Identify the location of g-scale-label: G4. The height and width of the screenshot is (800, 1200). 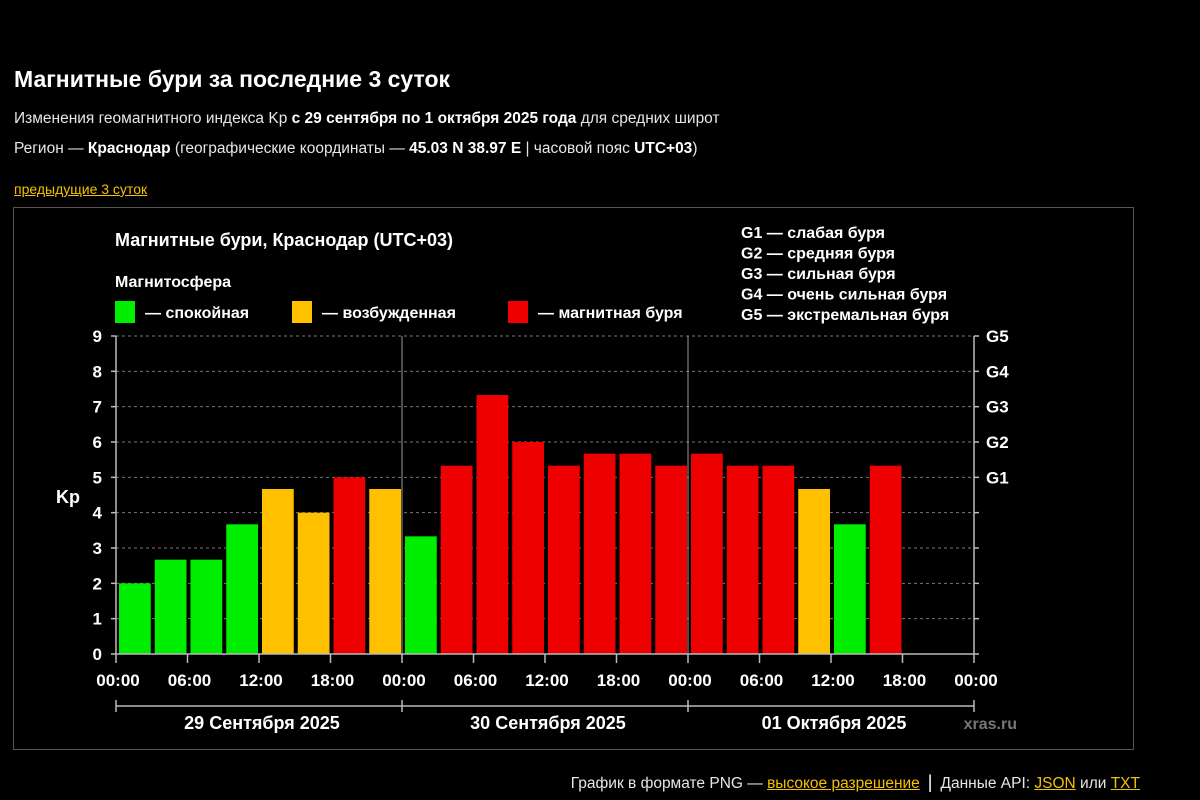
(997, 371).